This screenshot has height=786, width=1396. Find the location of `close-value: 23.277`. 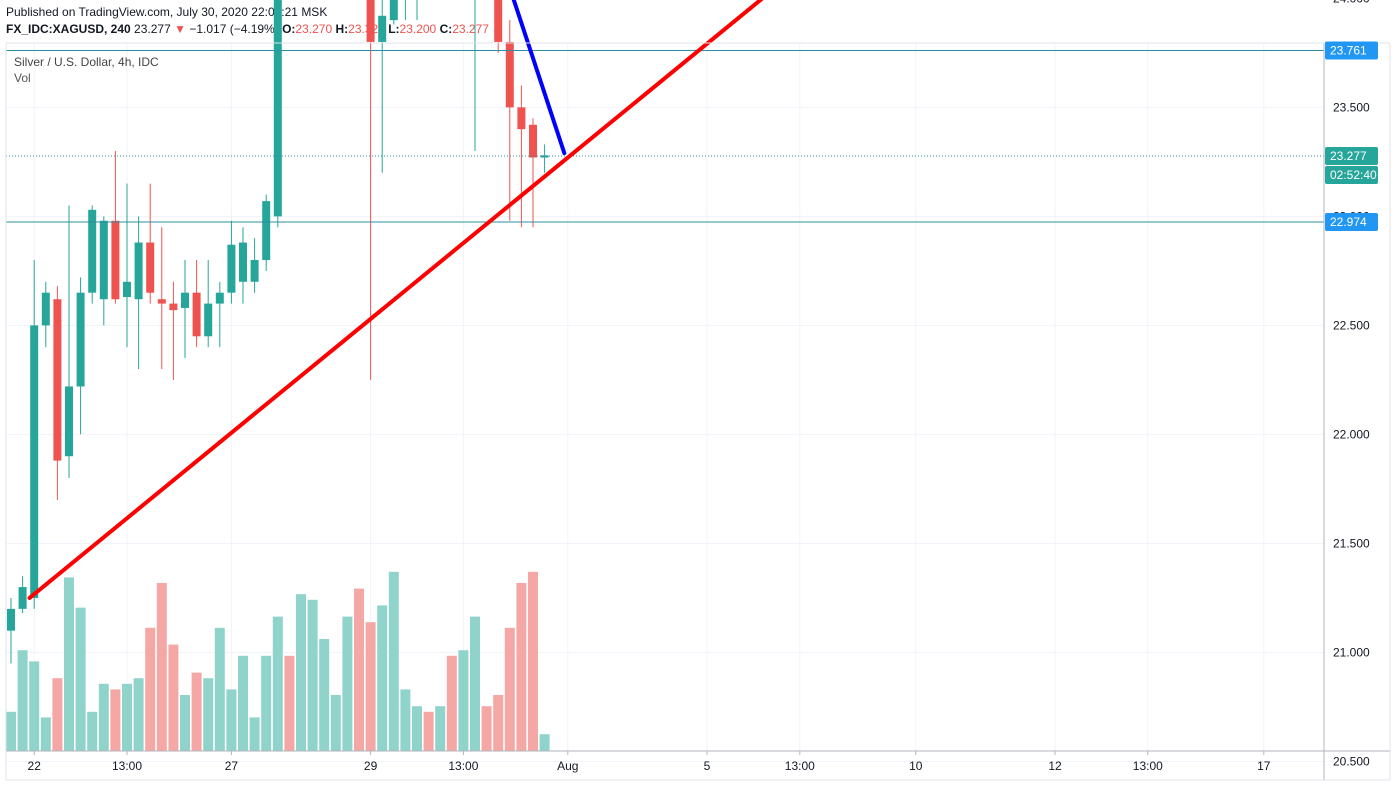

close-value: 23.277 is located at coordinates (470, 29).